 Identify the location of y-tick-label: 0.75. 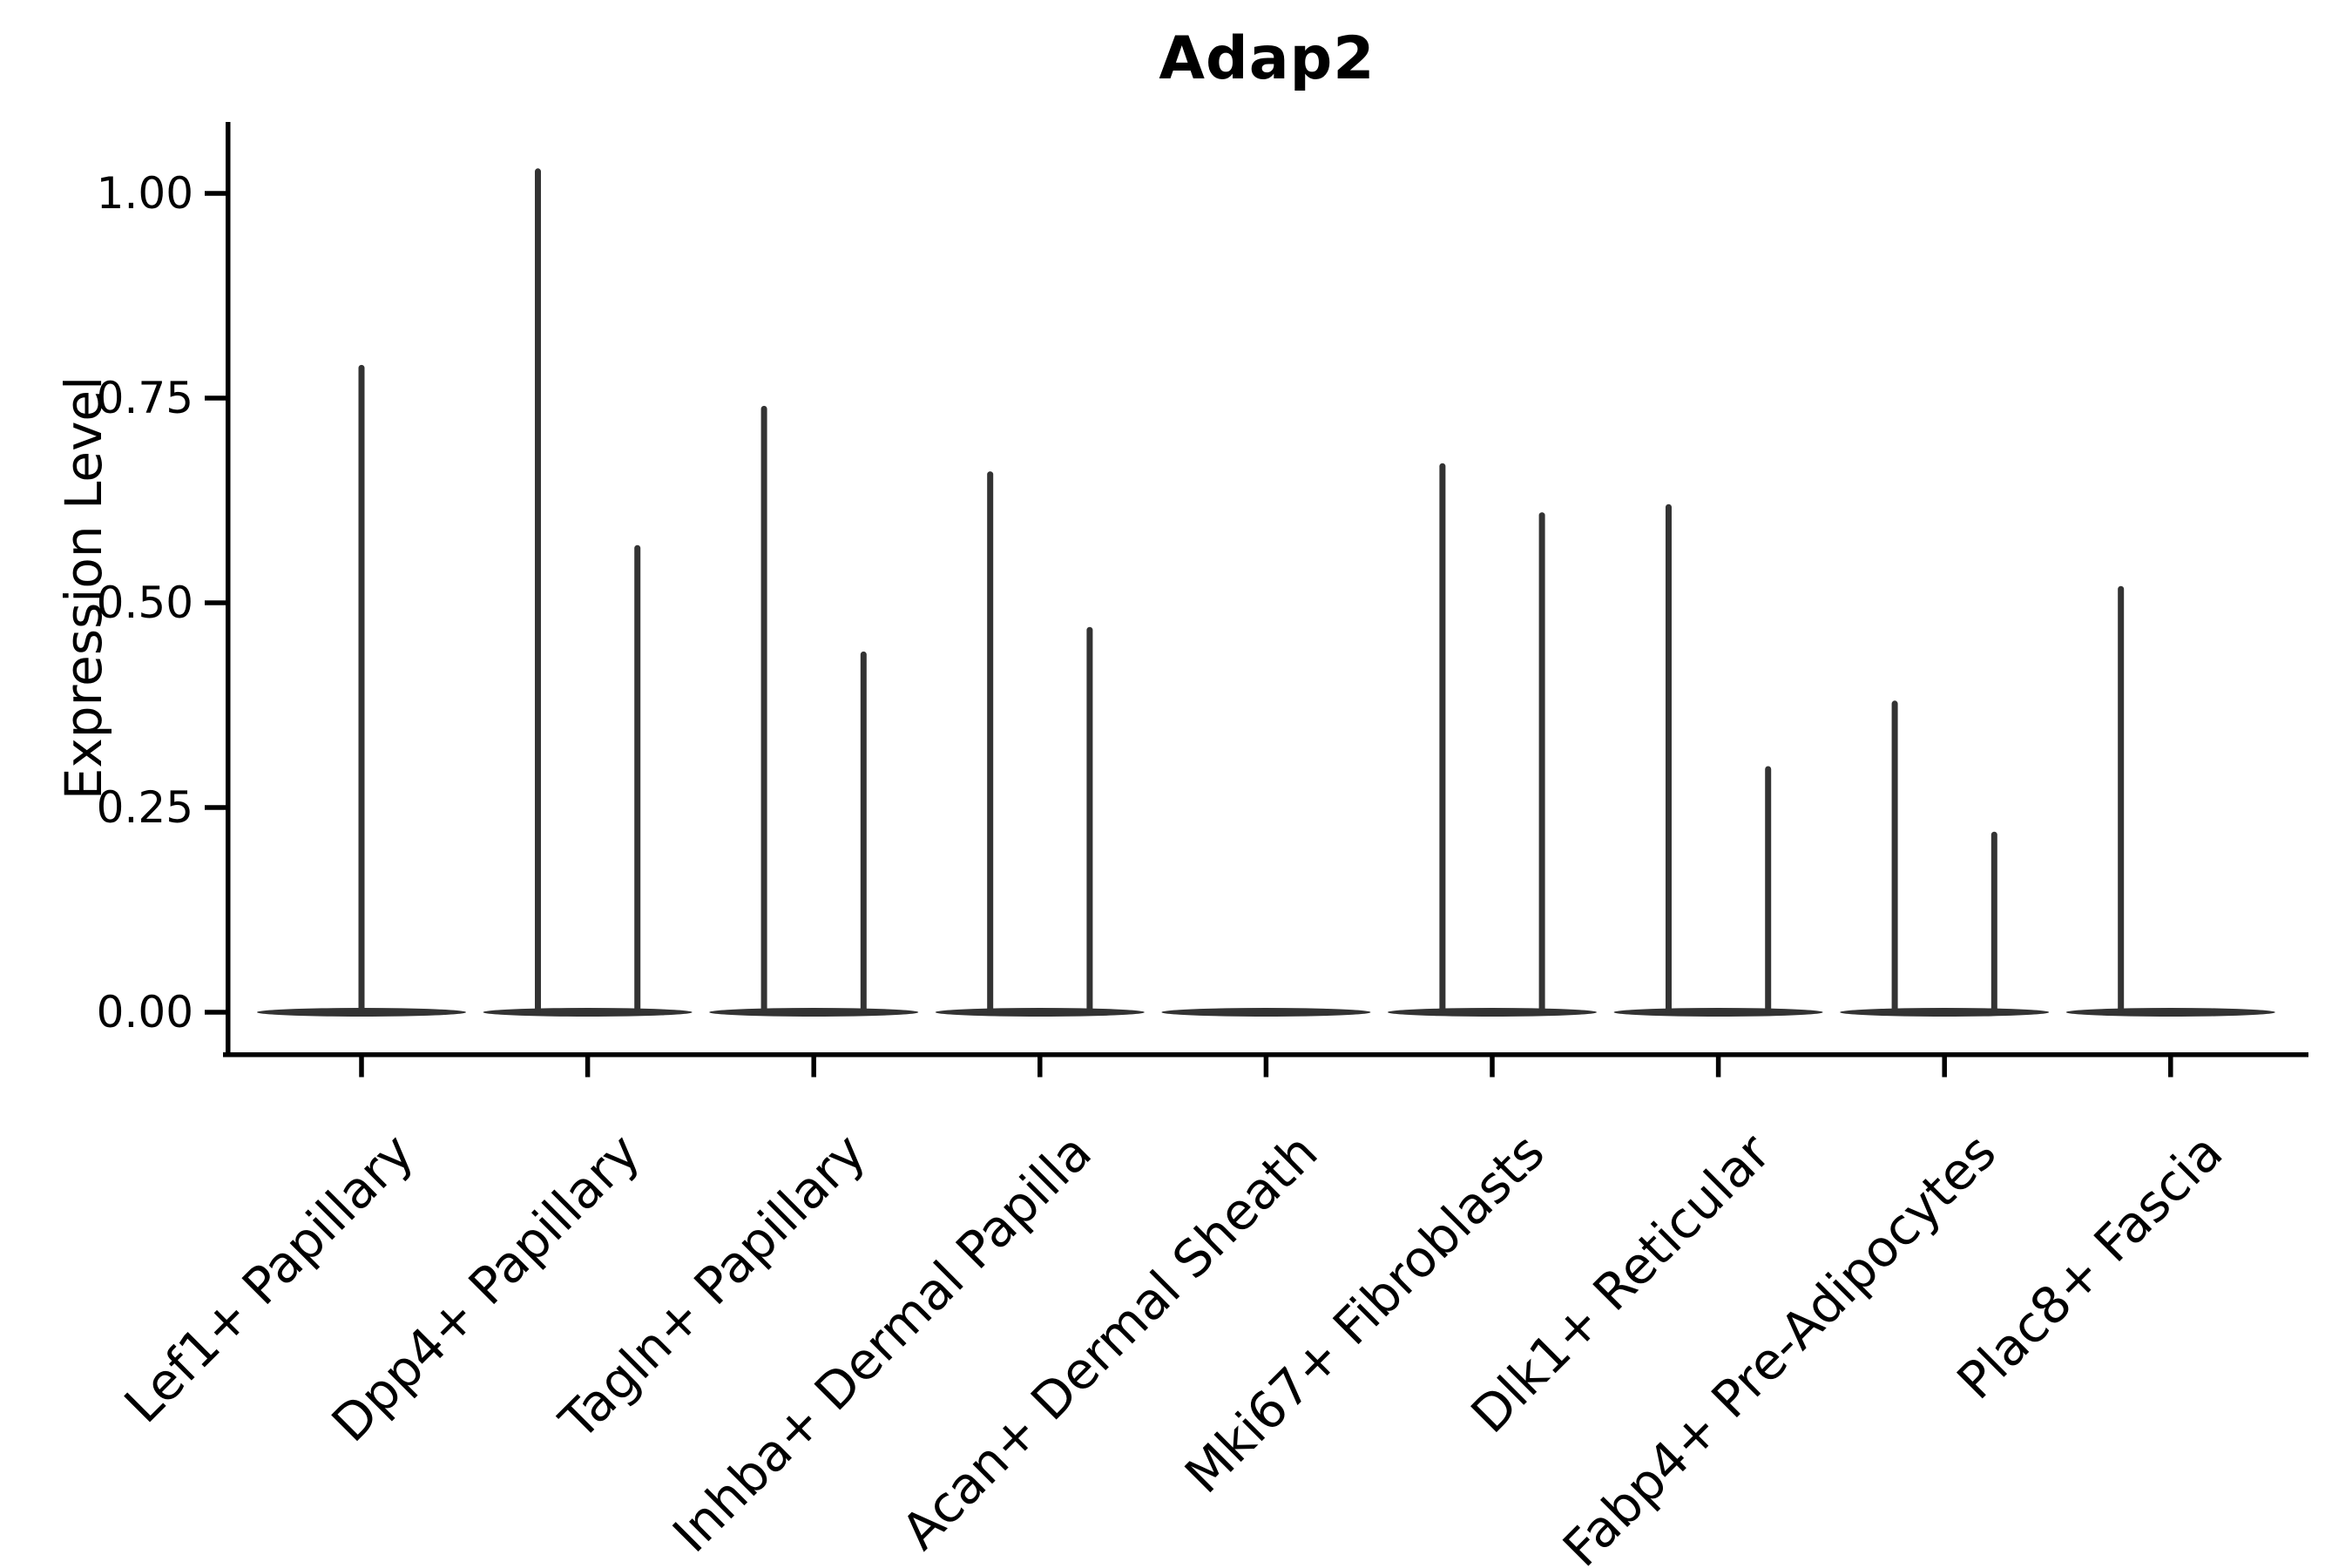
(145, 398).